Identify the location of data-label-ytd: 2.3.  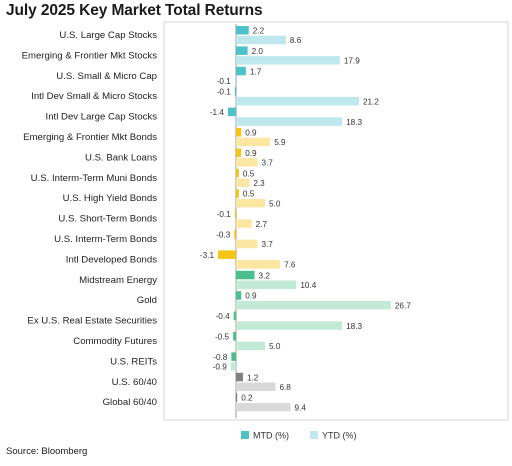
(259, 183).